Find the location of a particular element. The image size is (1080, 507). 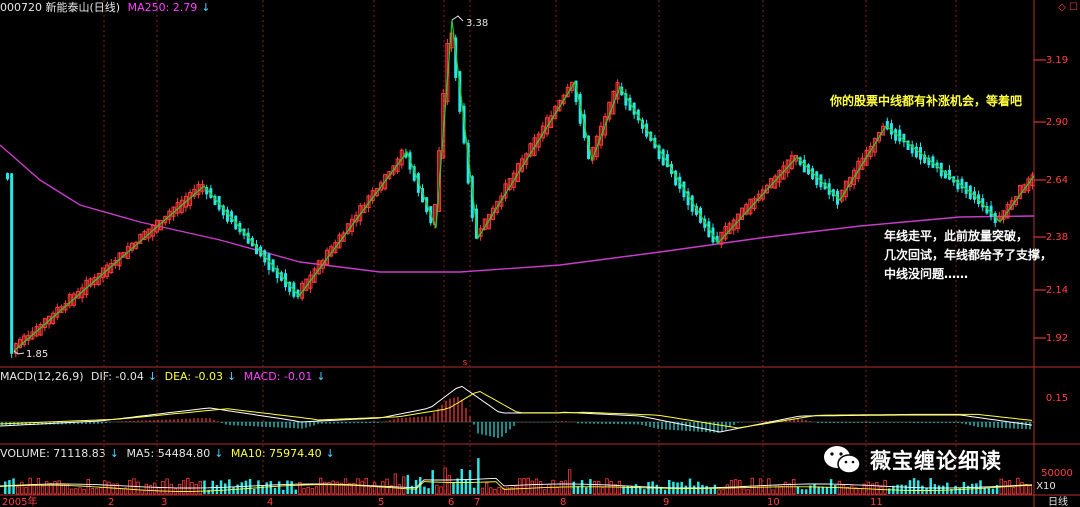

dea-readout: DEA: -0.03 is located at coordinates (194, 376).